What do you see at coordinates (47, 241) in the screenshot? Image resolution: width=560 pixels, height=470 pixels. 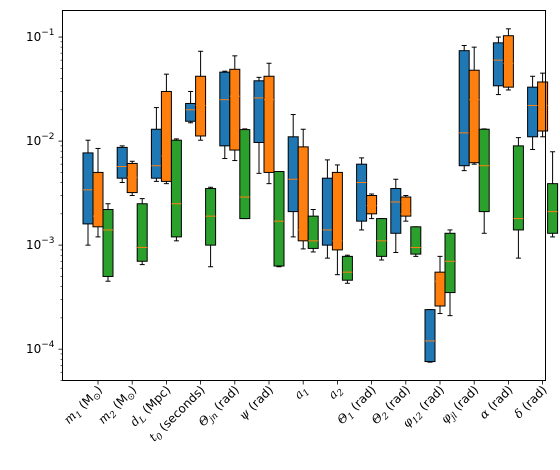 I see `y-tick-label-exponent: −3` at bounding box center [47, 241].